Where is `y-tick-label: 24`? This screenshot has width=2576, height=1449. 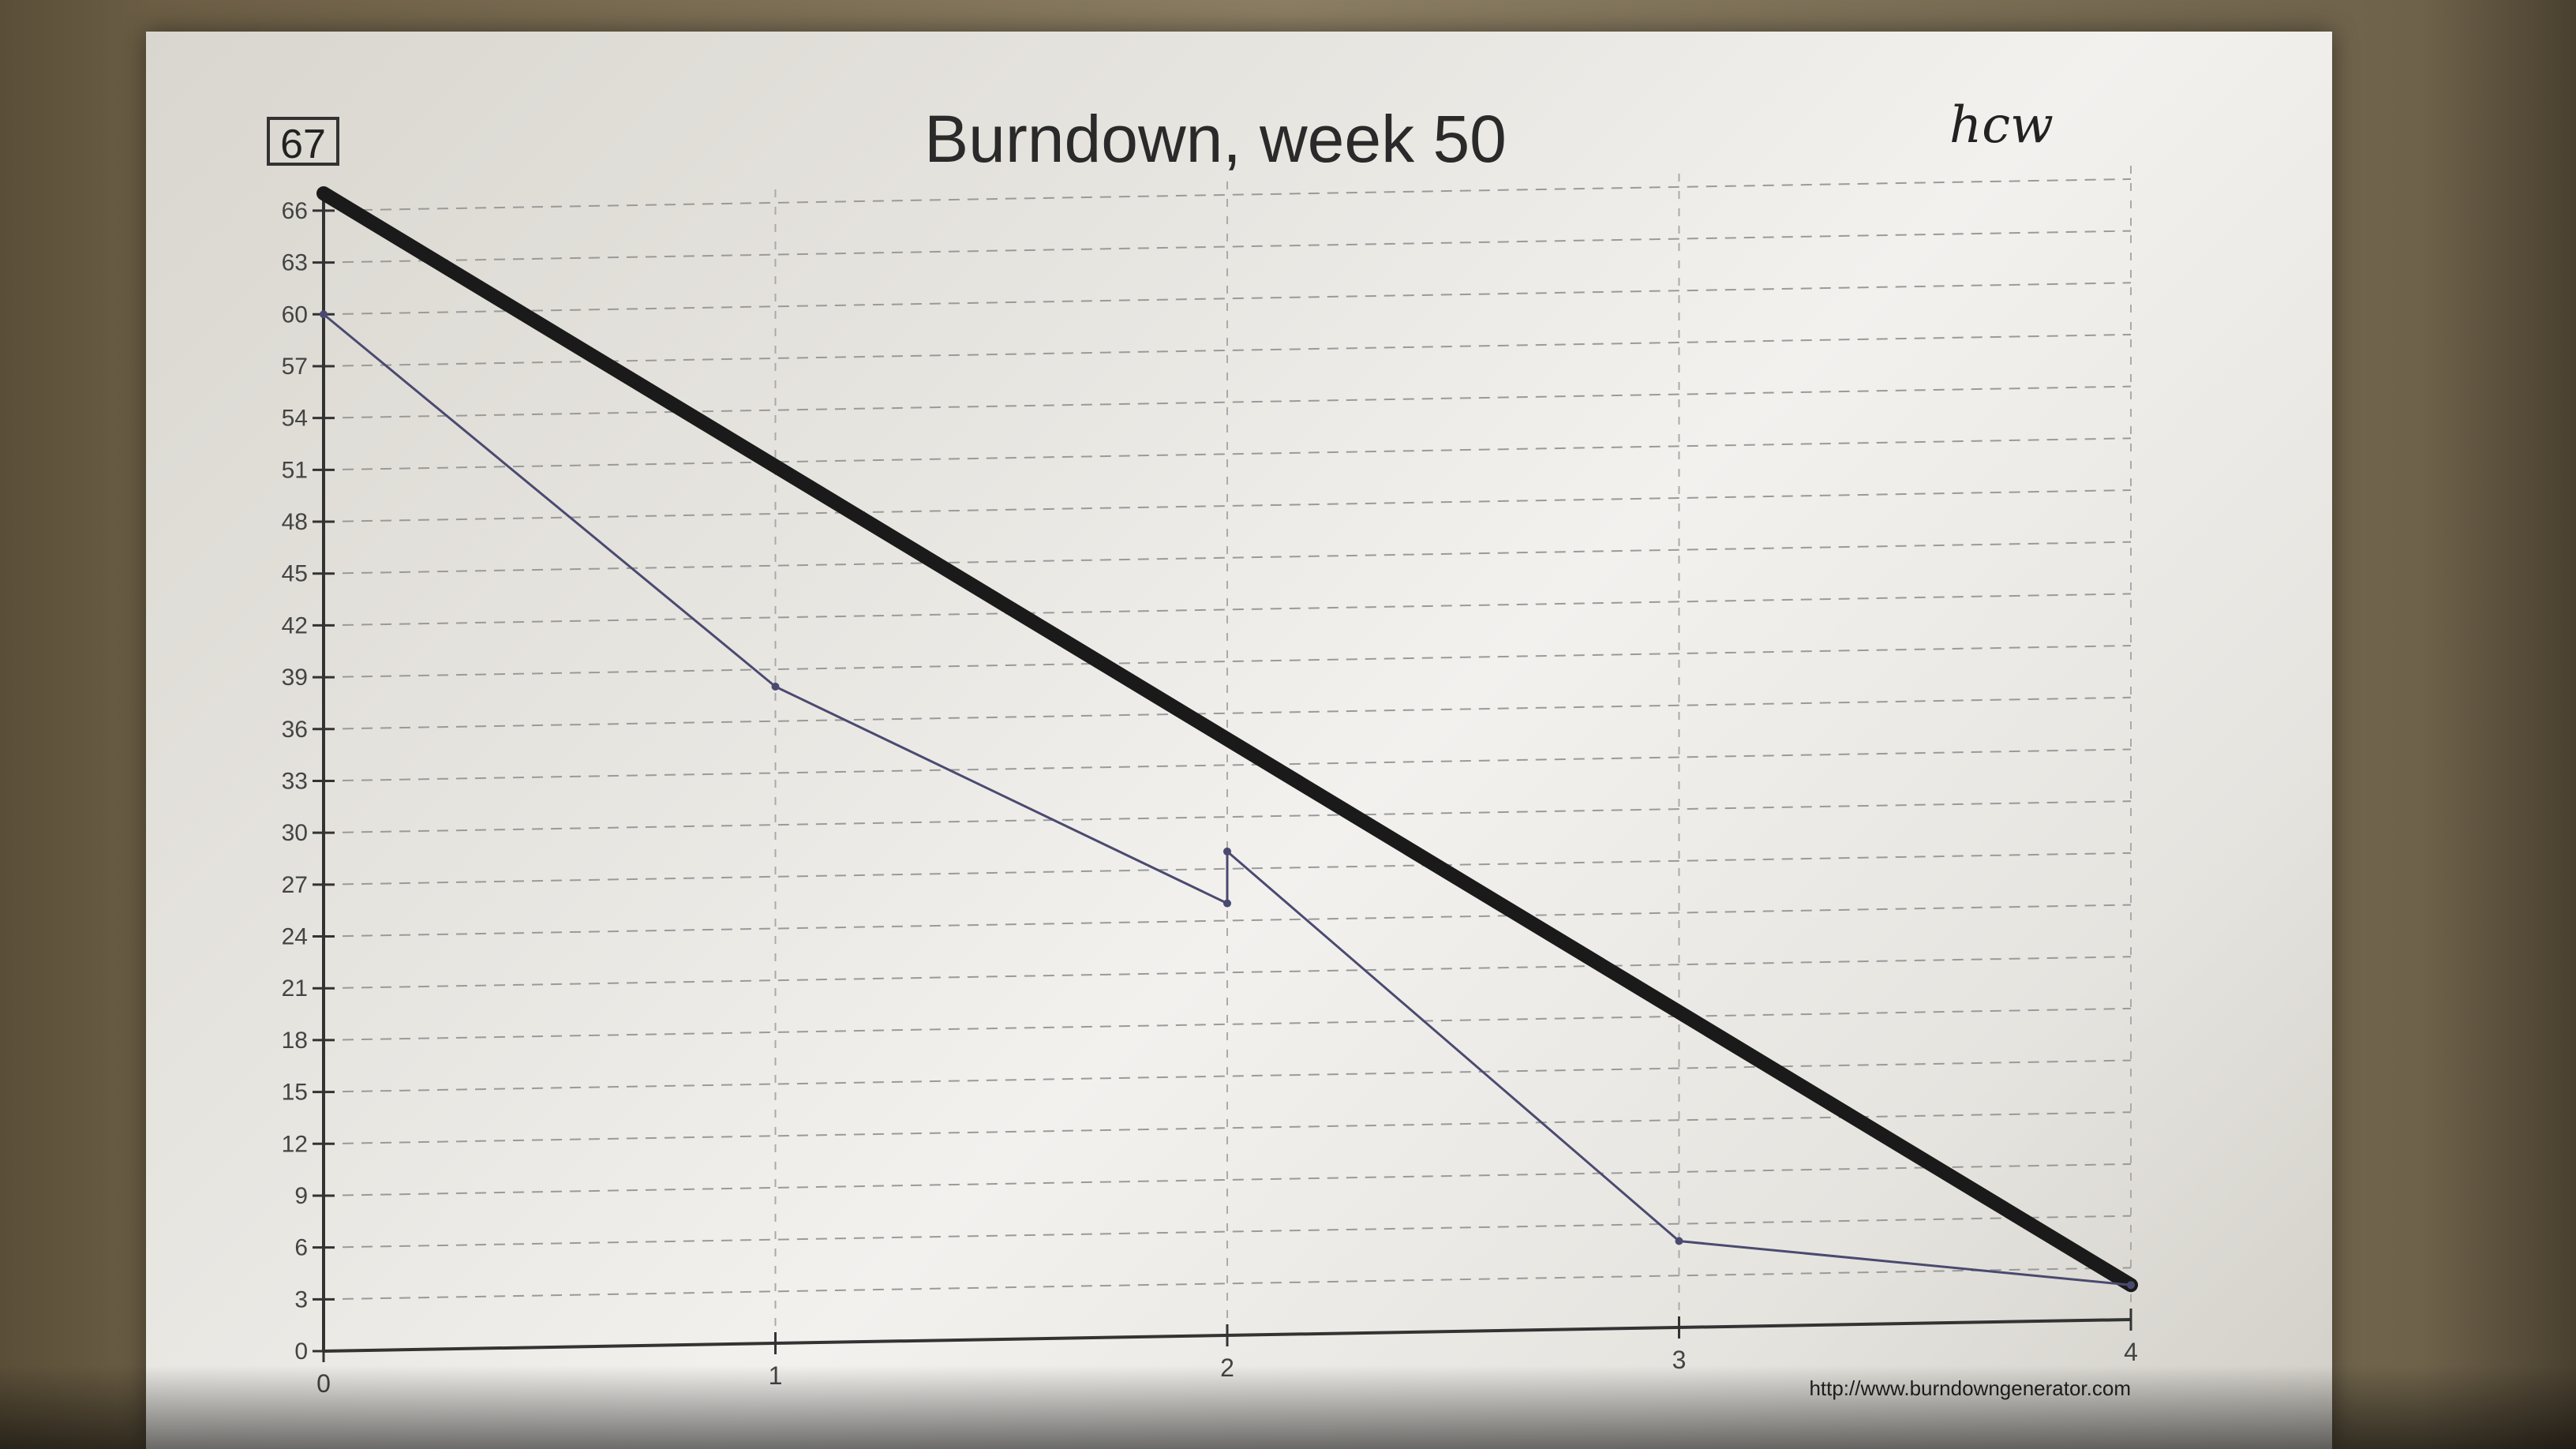
y-tick-label: 24 is located at coordinates (295, 937).